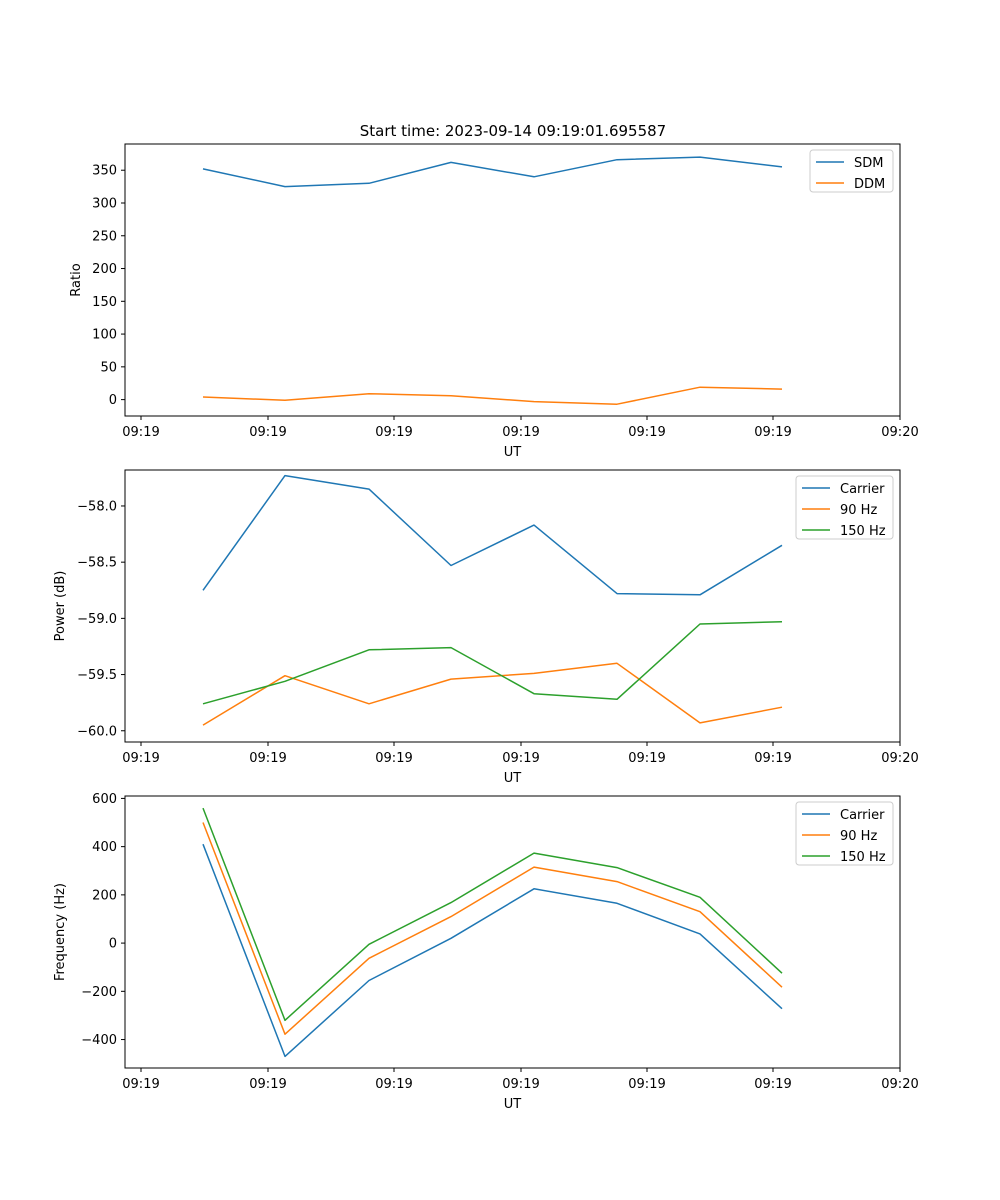  I want to click on y-tick-label: −60.0, so click(97, 731).